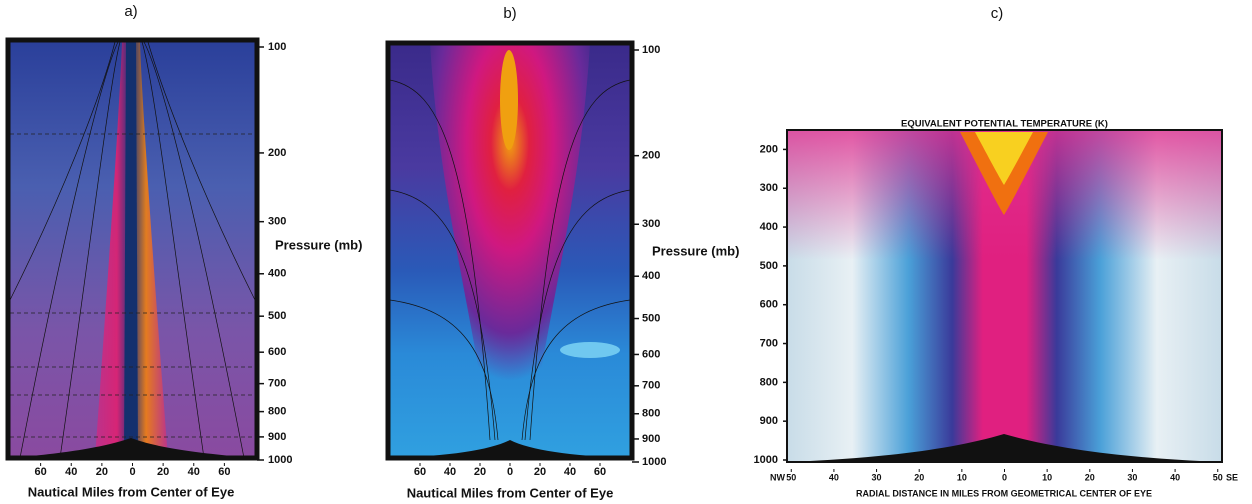  Describe the element at coordinates (130, 11) in the screenshot. I see `panel-label: a)` at that location.